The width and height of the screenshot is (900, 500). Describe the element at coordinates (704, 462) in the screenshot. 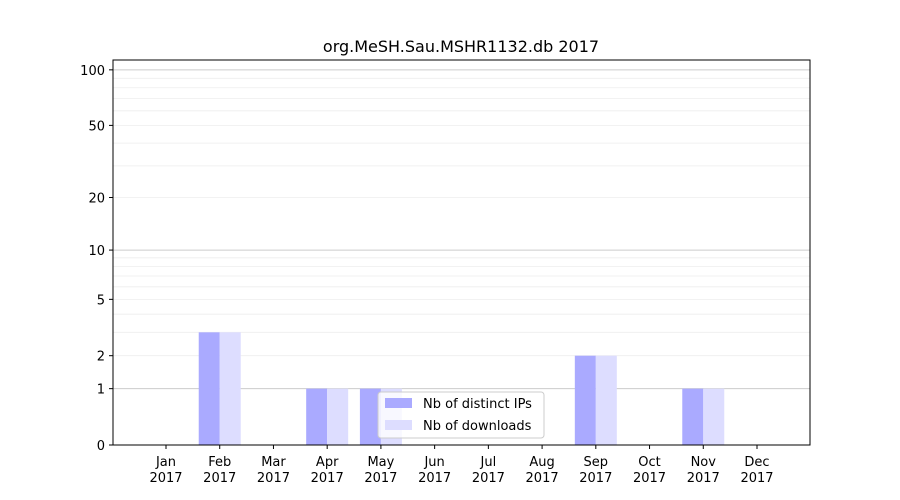

I see `x-tick-label: Nov` at that location.